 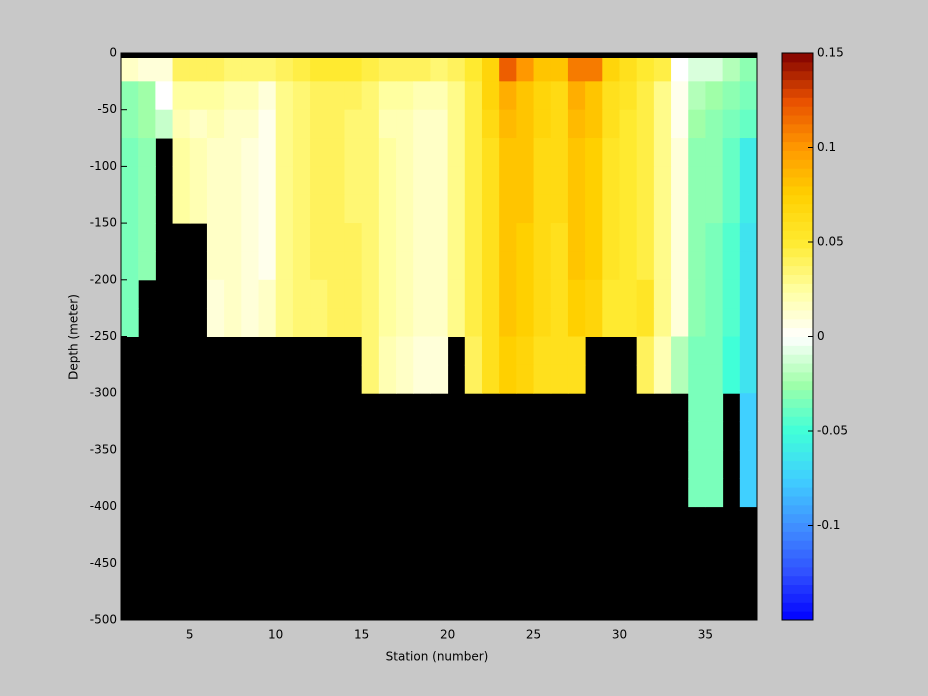 What do you see at coordinates (103, 393) in the screenshot?
I see `y-tick-label: -300` at bounding box center [103, 393].